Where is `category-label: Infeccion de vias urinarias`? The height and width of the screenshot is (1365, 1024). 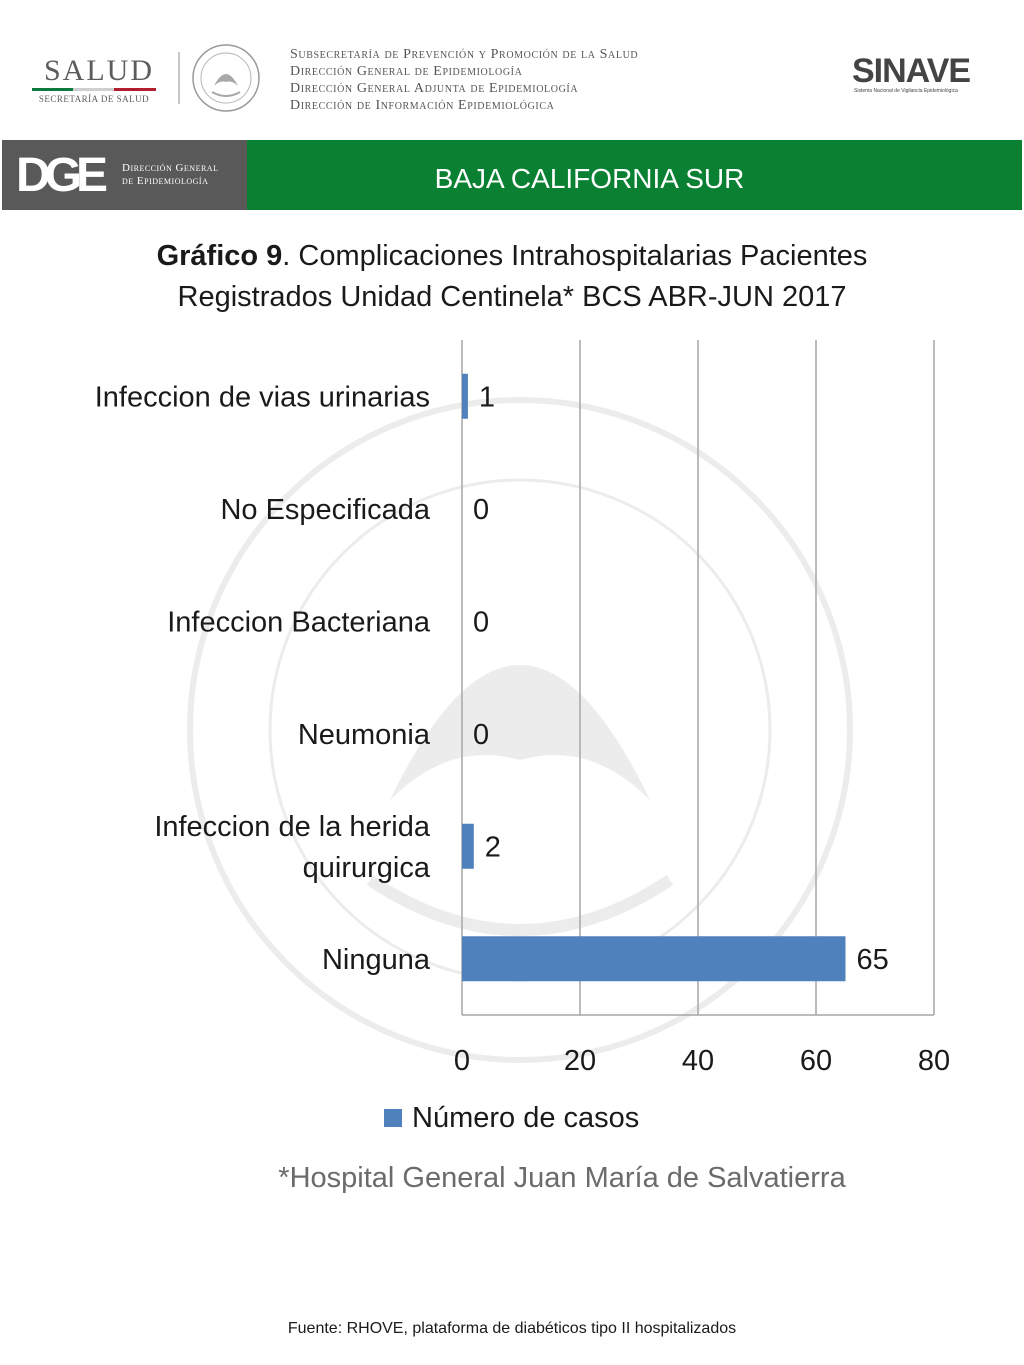
category-label: Infeccion de vias urinarias is located at coordinates (262, 397).